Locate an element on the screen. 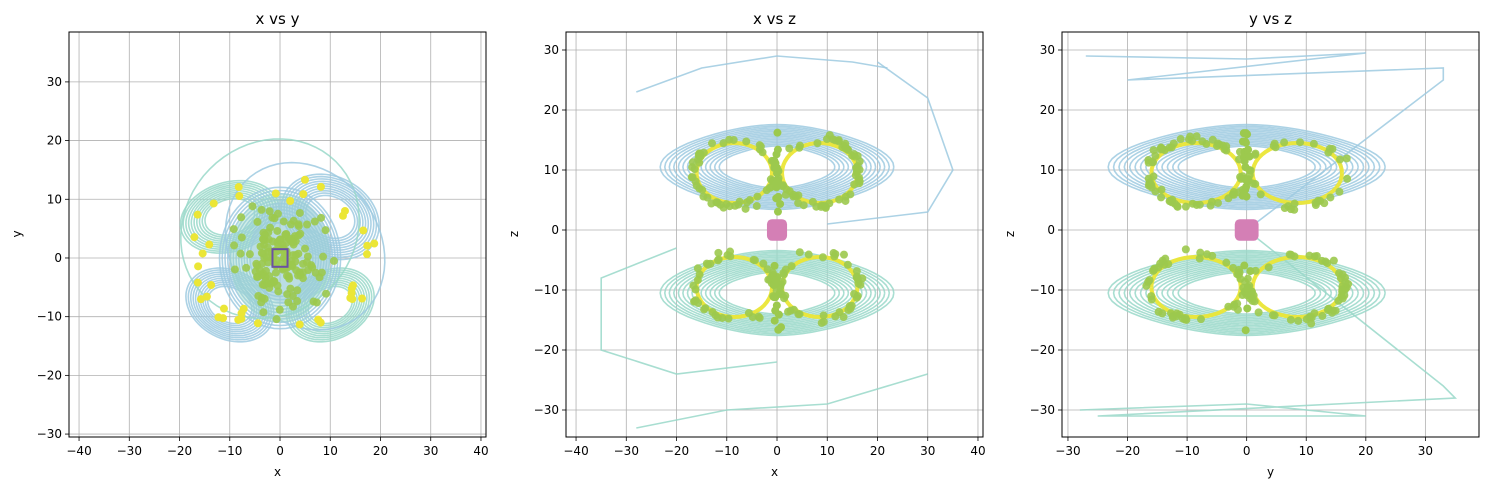  y-tick-label: 10 is located at coordinates (54, 199).